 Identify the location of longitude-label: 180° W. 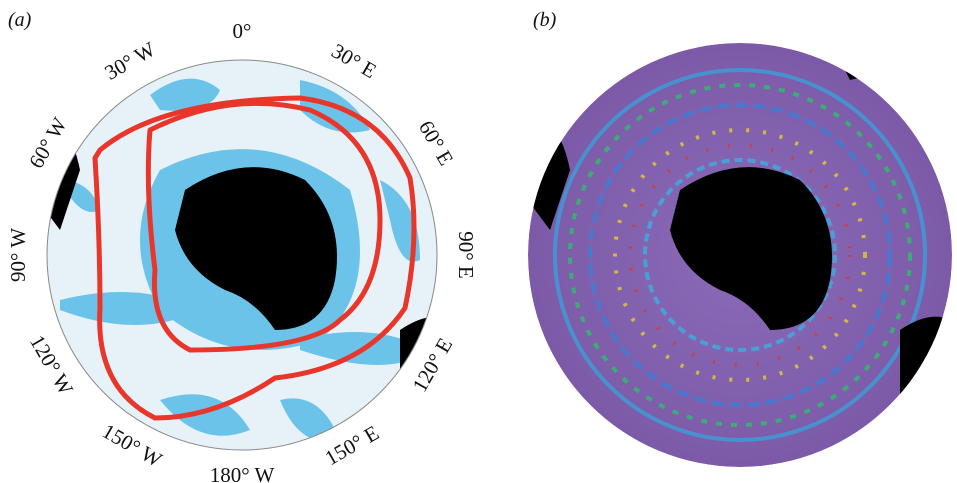
(242, 473).